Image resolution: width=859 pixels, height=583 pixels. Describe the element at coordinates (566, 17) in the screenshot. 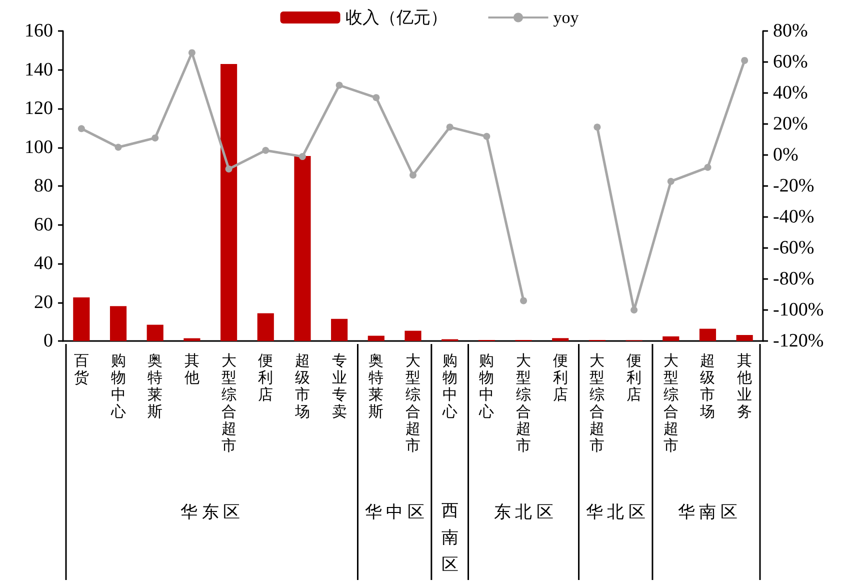

I see `legend-label: yoy` at that location.